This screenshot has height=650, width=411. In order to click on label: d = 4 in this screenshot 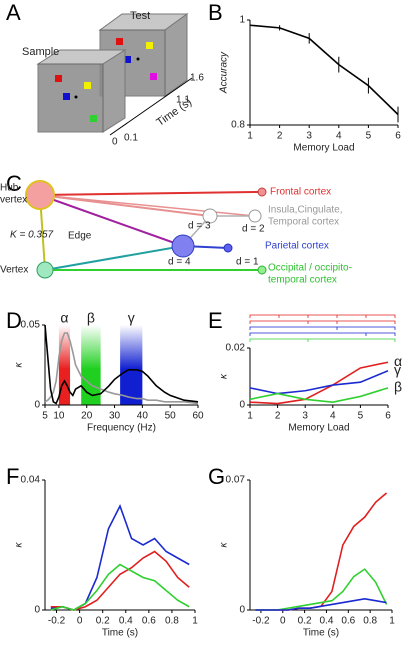, I will do `click(179, 262)`.